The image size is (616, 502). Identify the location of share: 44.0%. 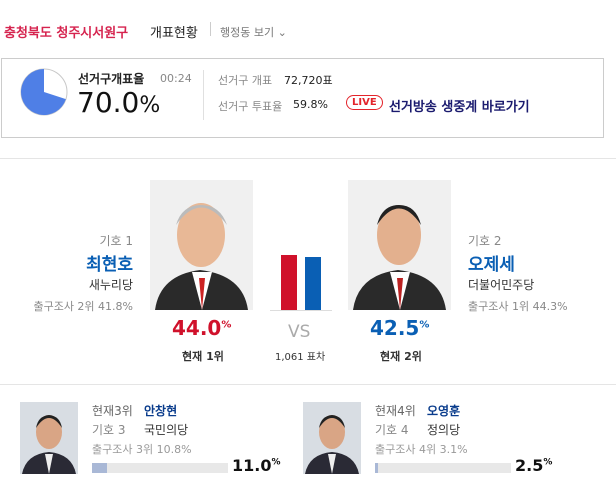
(201, 328).